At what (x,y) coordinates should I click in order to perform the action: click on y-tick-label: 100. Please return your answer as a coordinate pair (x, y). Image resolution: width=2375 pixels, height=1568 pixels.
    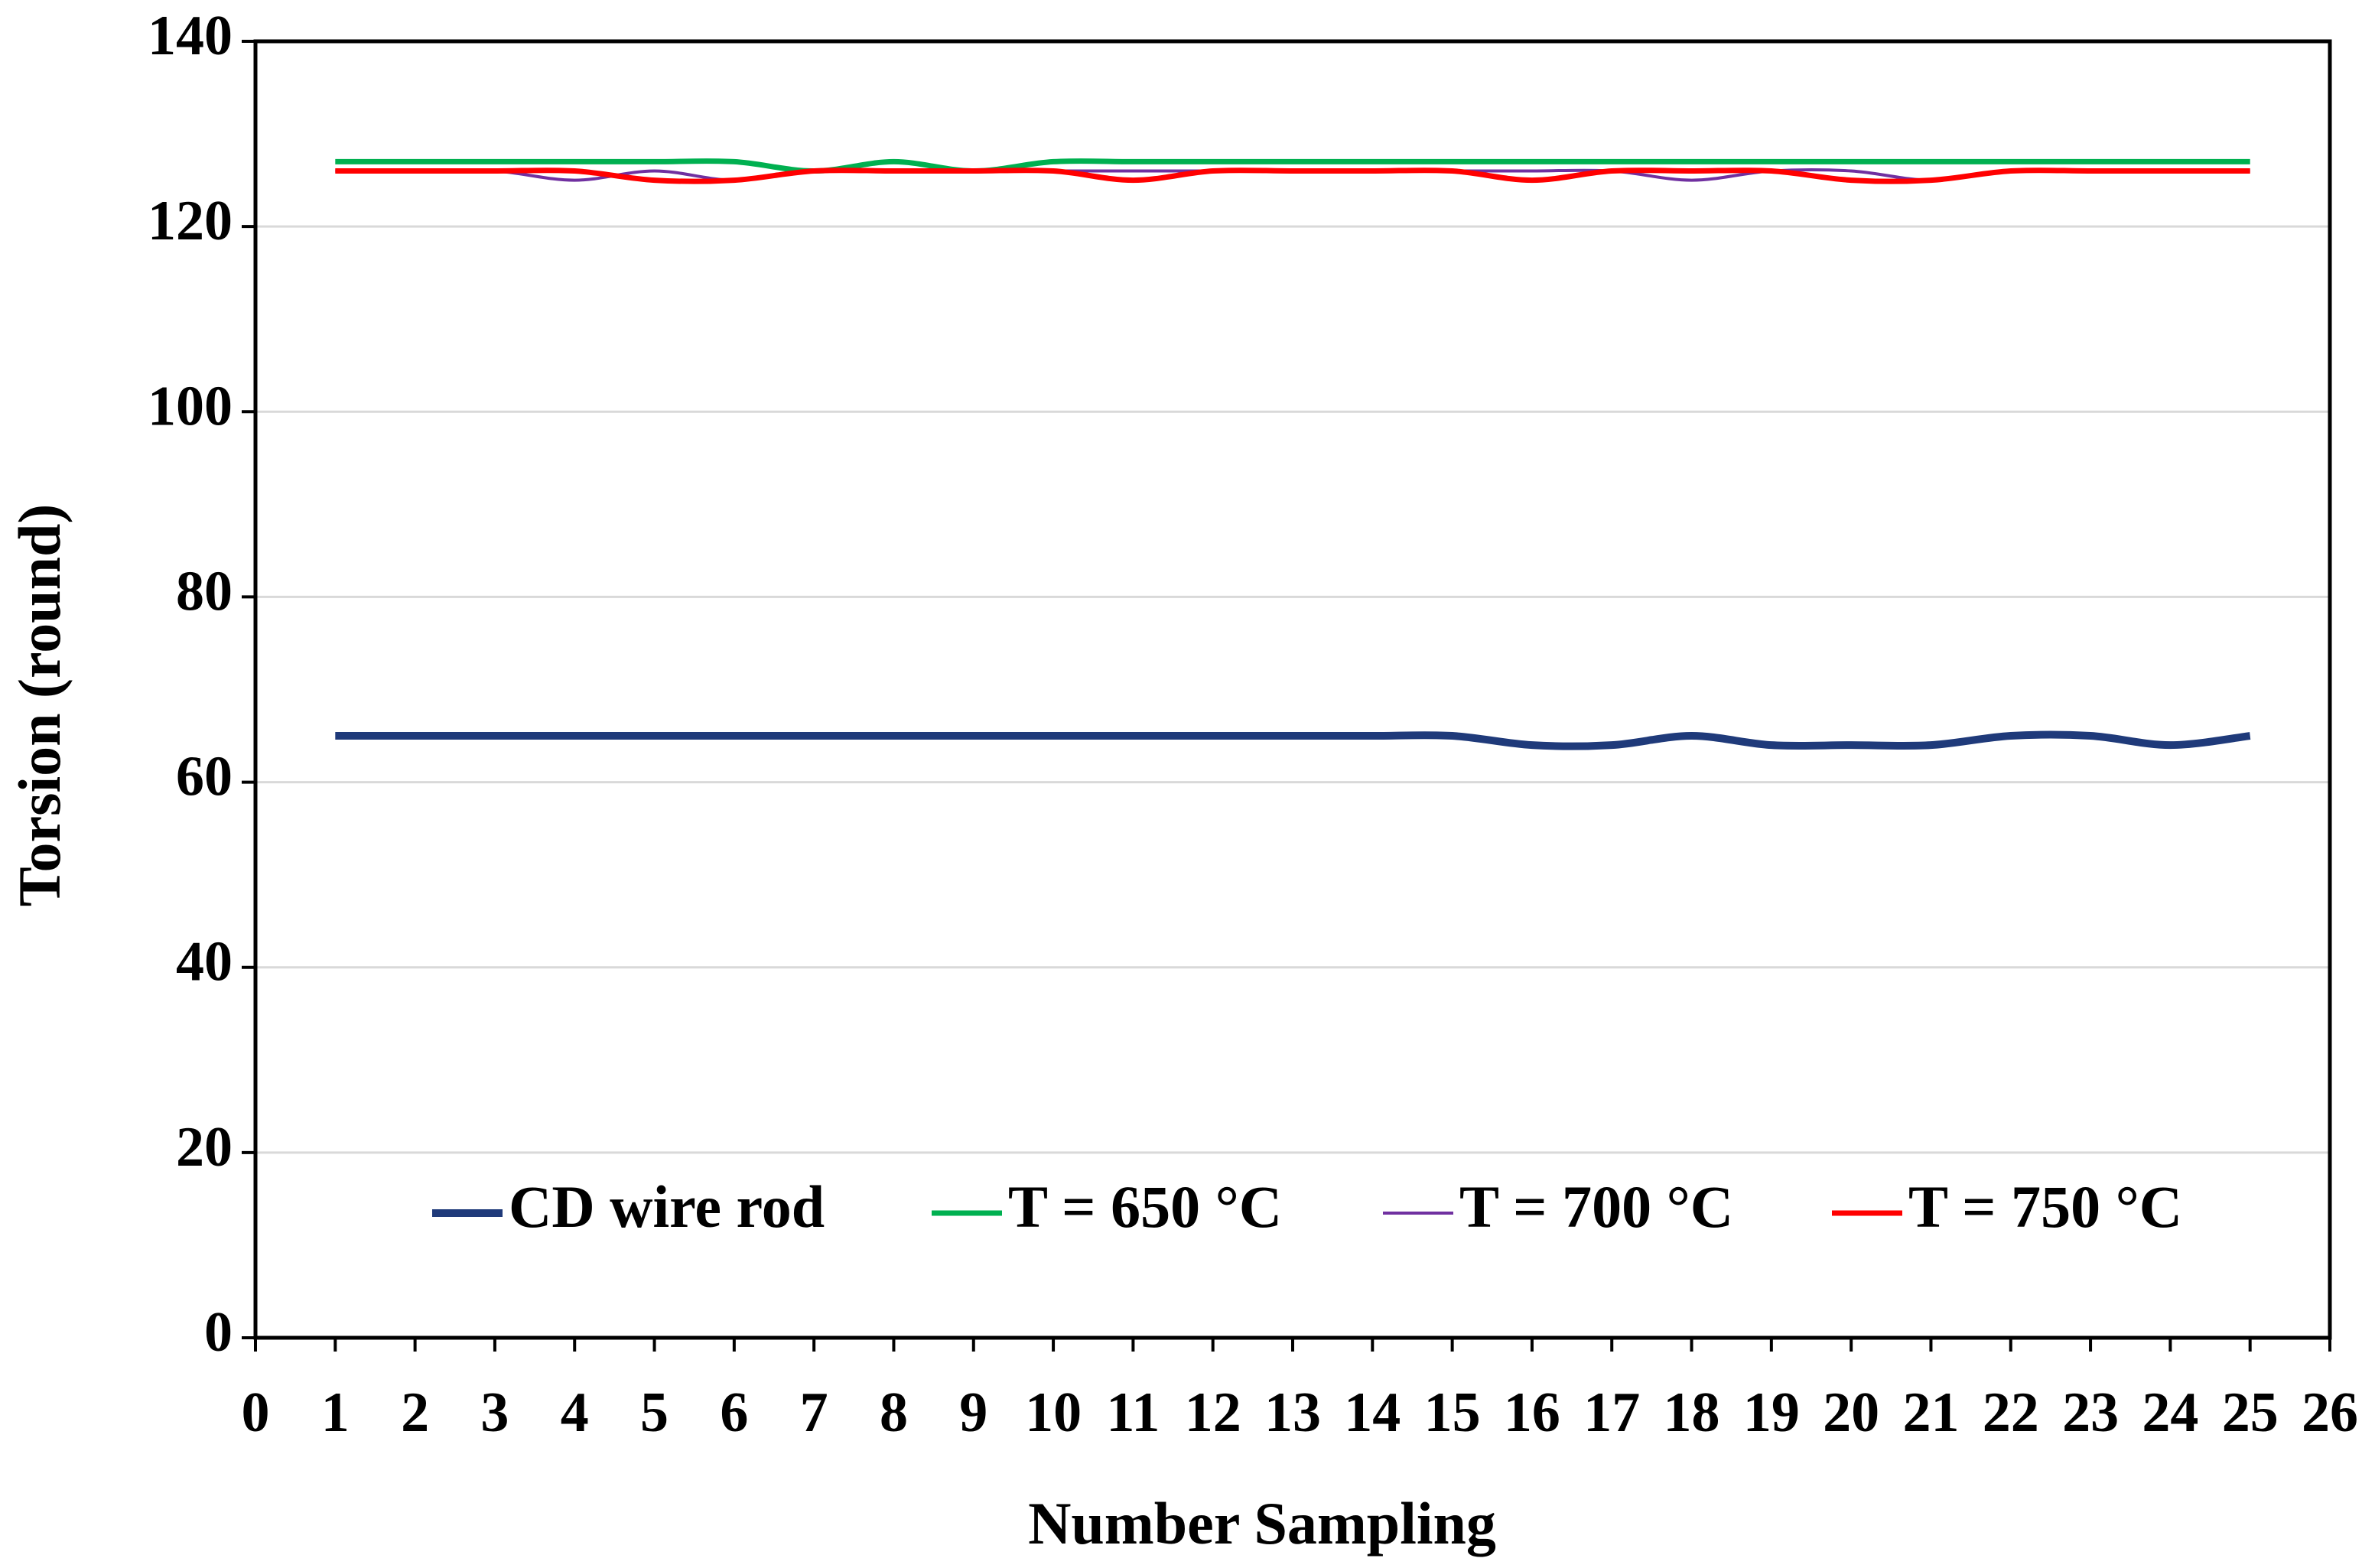
    Looking at the image, I should click on (190, 406).